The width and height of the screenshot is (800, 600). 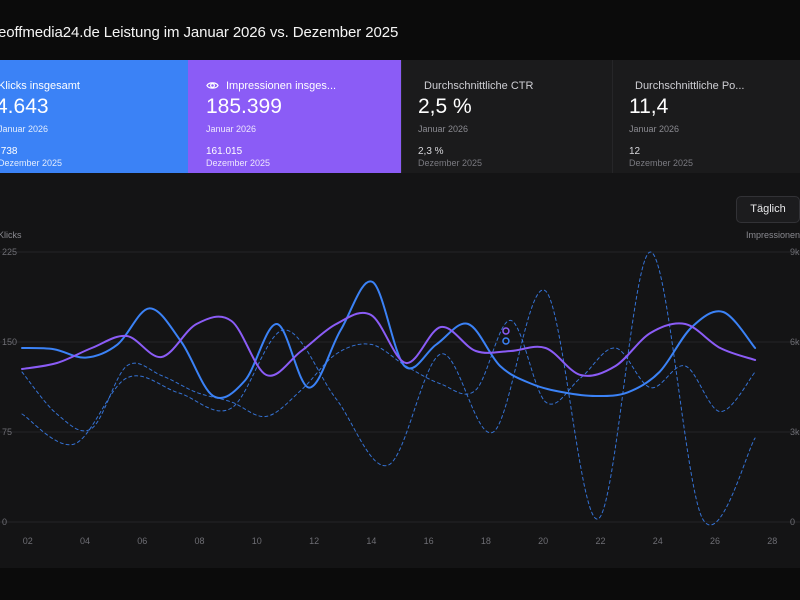 I want to click on granularity-toggle-button: Täglich, so click(x=768, y=209).